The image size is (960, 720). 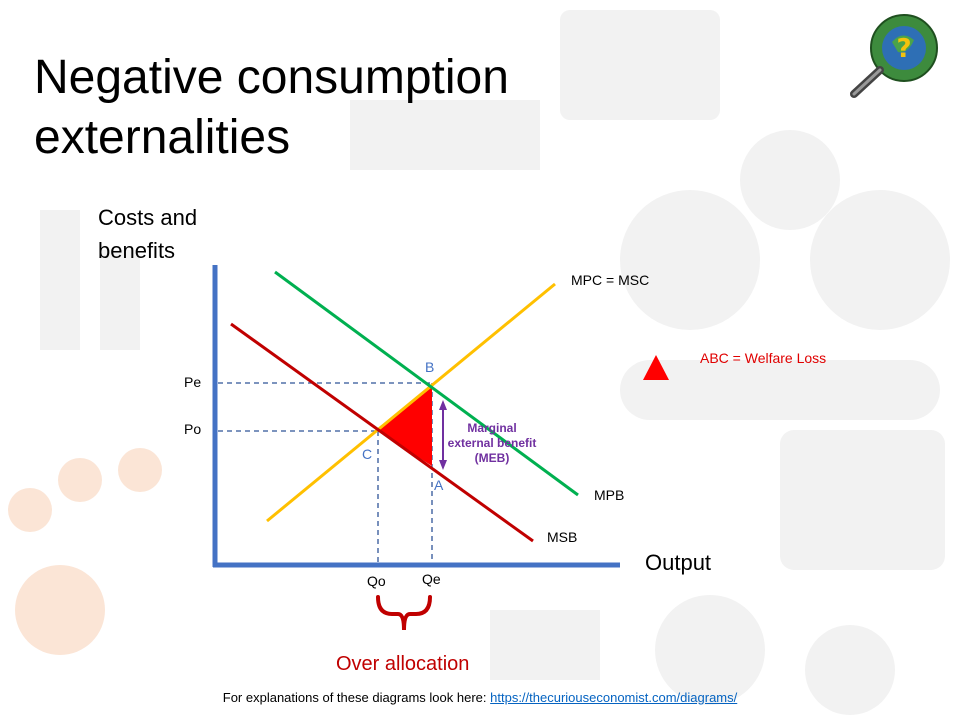 What do you see at coordinates (610, 280) in the screenshot?
I see `mpc-msc-label: MPC = MSC` at bounding box center [610, 280].